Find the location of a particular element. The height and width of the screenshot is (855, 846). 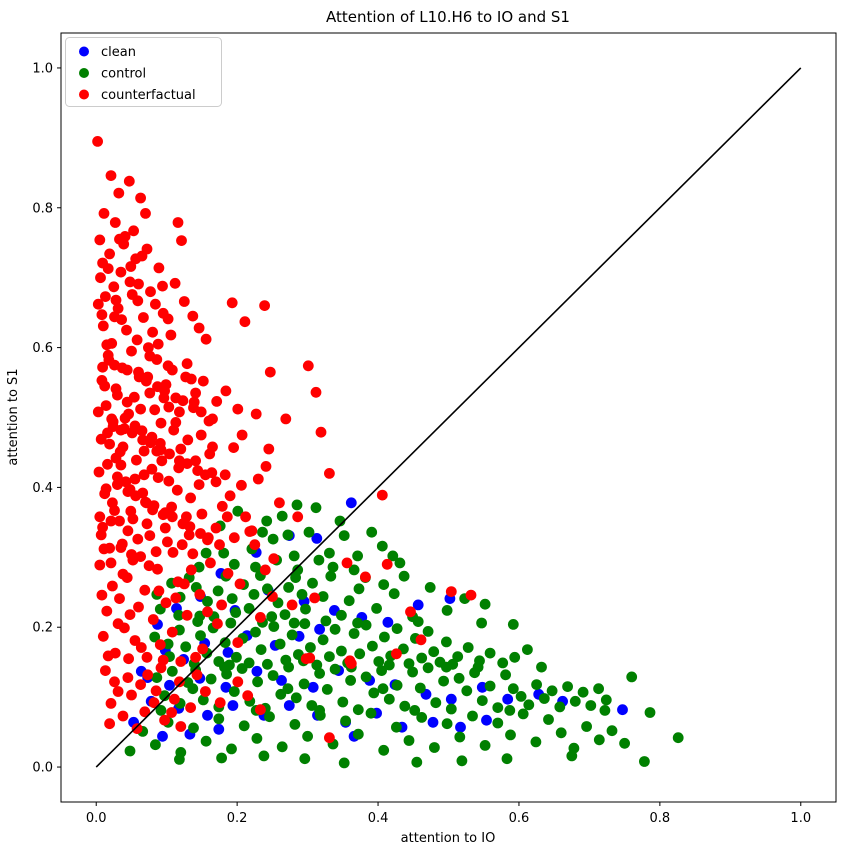

x-tick-label: 1.0 is located at coordinates (800, 818).